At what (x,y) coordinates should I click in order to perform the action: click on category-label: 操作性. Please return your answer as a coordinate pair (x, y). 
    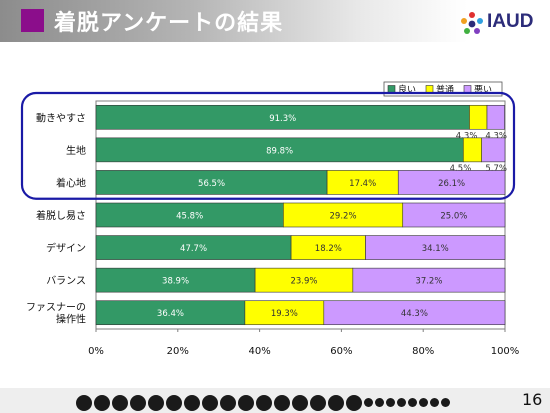
    Looking at the image, I should click on (71, 319).